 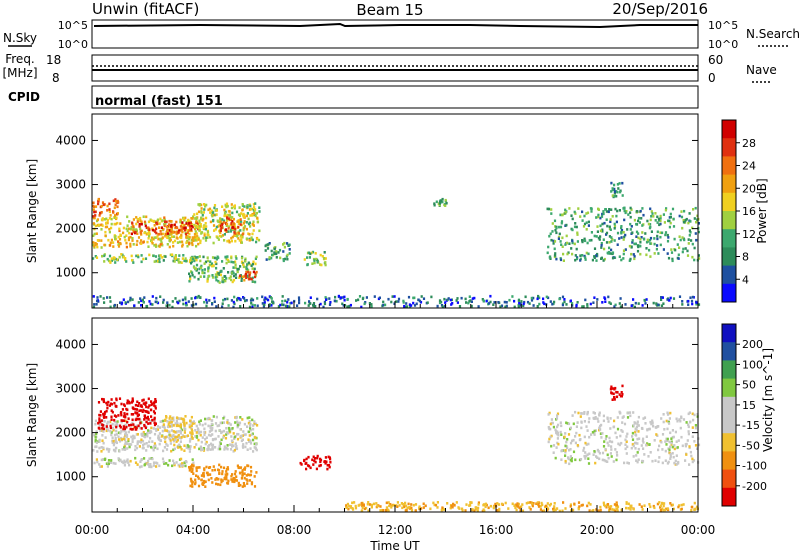 What do you see at coordinates (277, 252) in the screenshot?
I see `scatter-region` at bounding box center [277, 252].